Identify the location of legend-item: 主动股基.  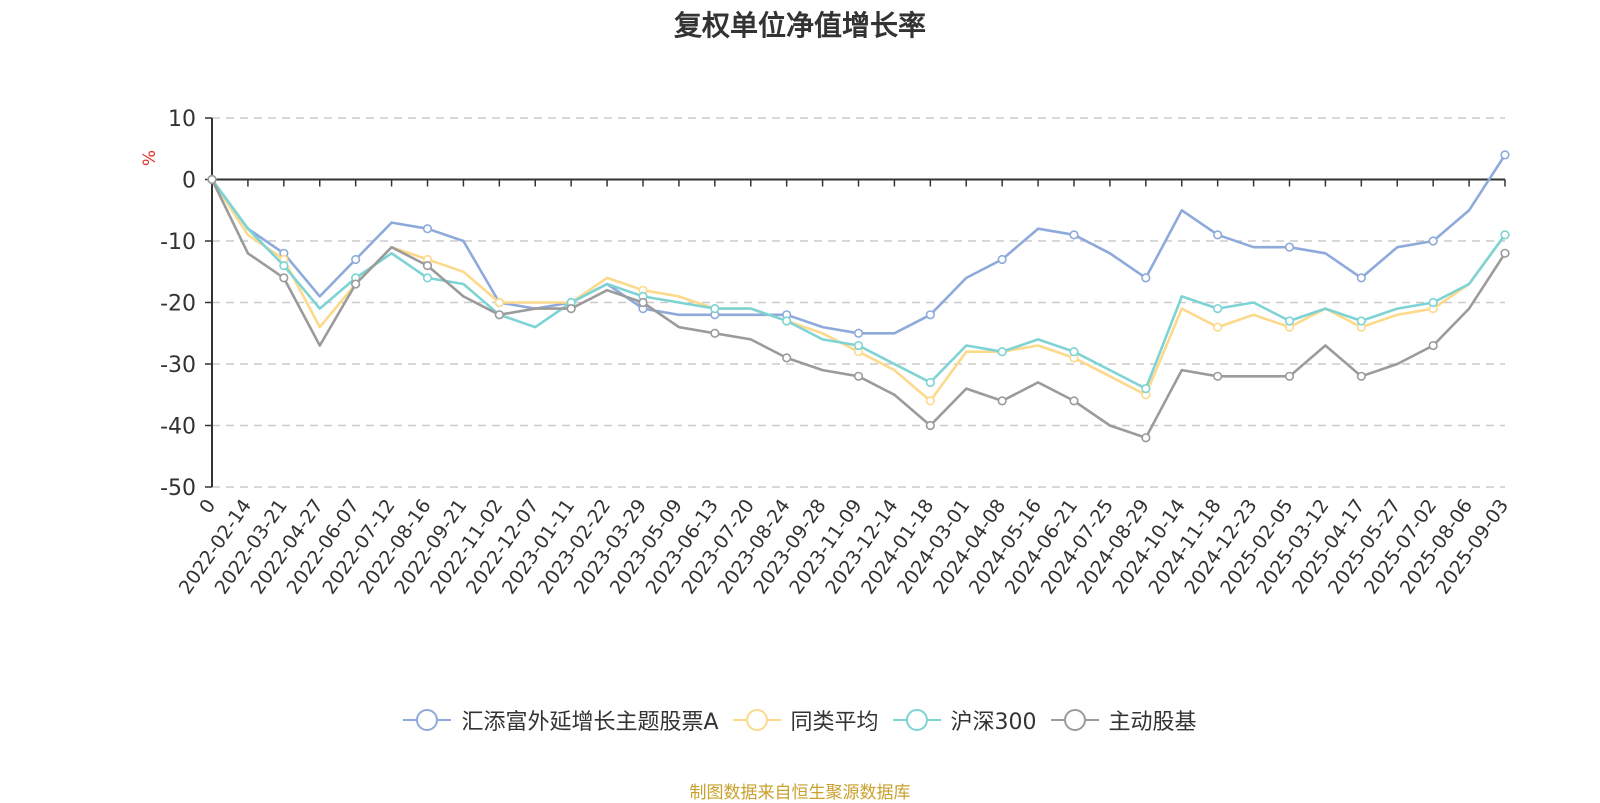
(1123, 720).